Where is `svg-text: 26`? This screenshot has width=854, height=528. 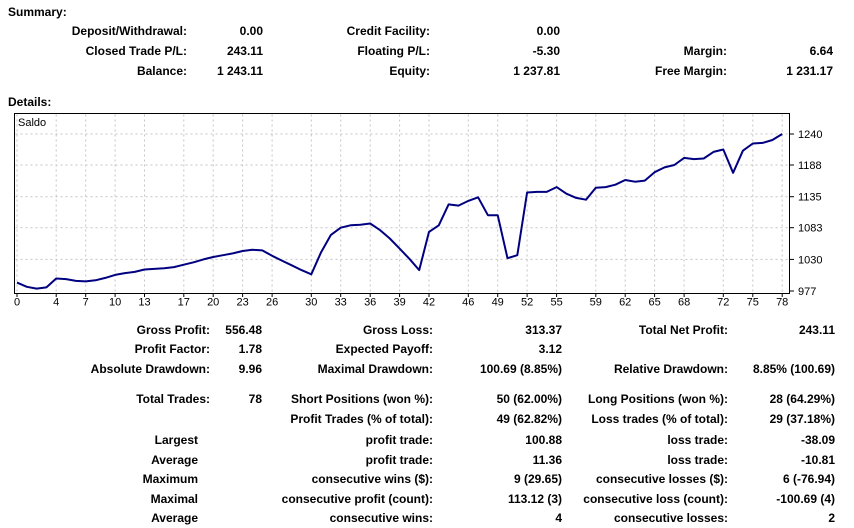 svg-text: 26 is located at coordinates (272, 303).